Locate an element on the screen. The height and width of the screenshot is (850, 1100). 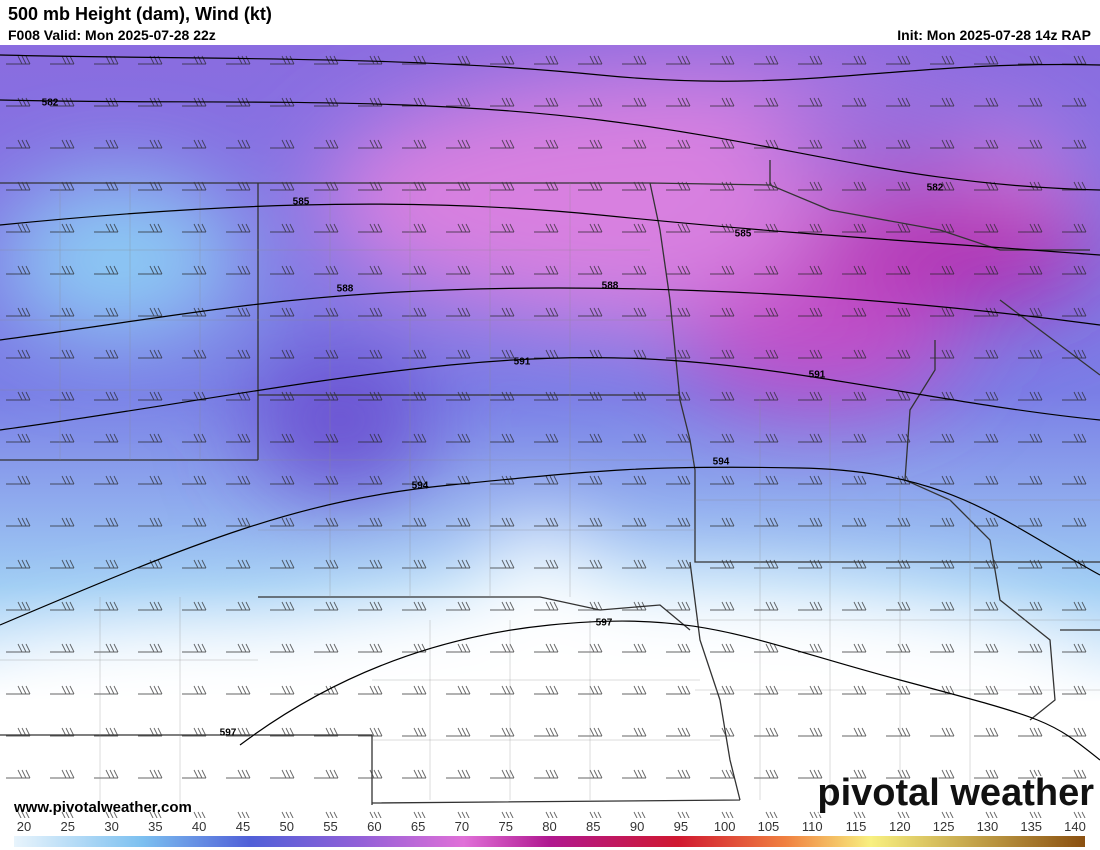
colorbar-tick-label: 115 is located at coordinates (856, 826).